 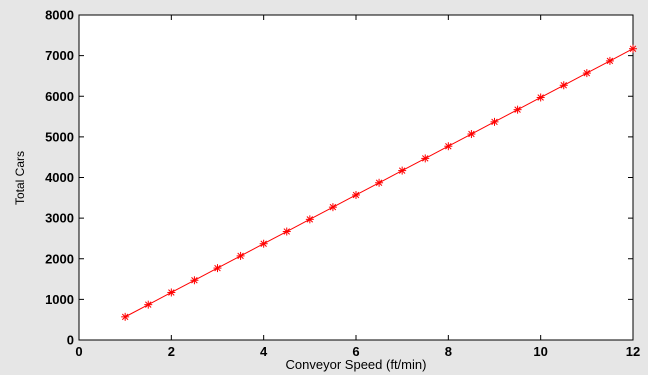 I want to click on y-tick-label: 3000, so click(x=59, y=218).